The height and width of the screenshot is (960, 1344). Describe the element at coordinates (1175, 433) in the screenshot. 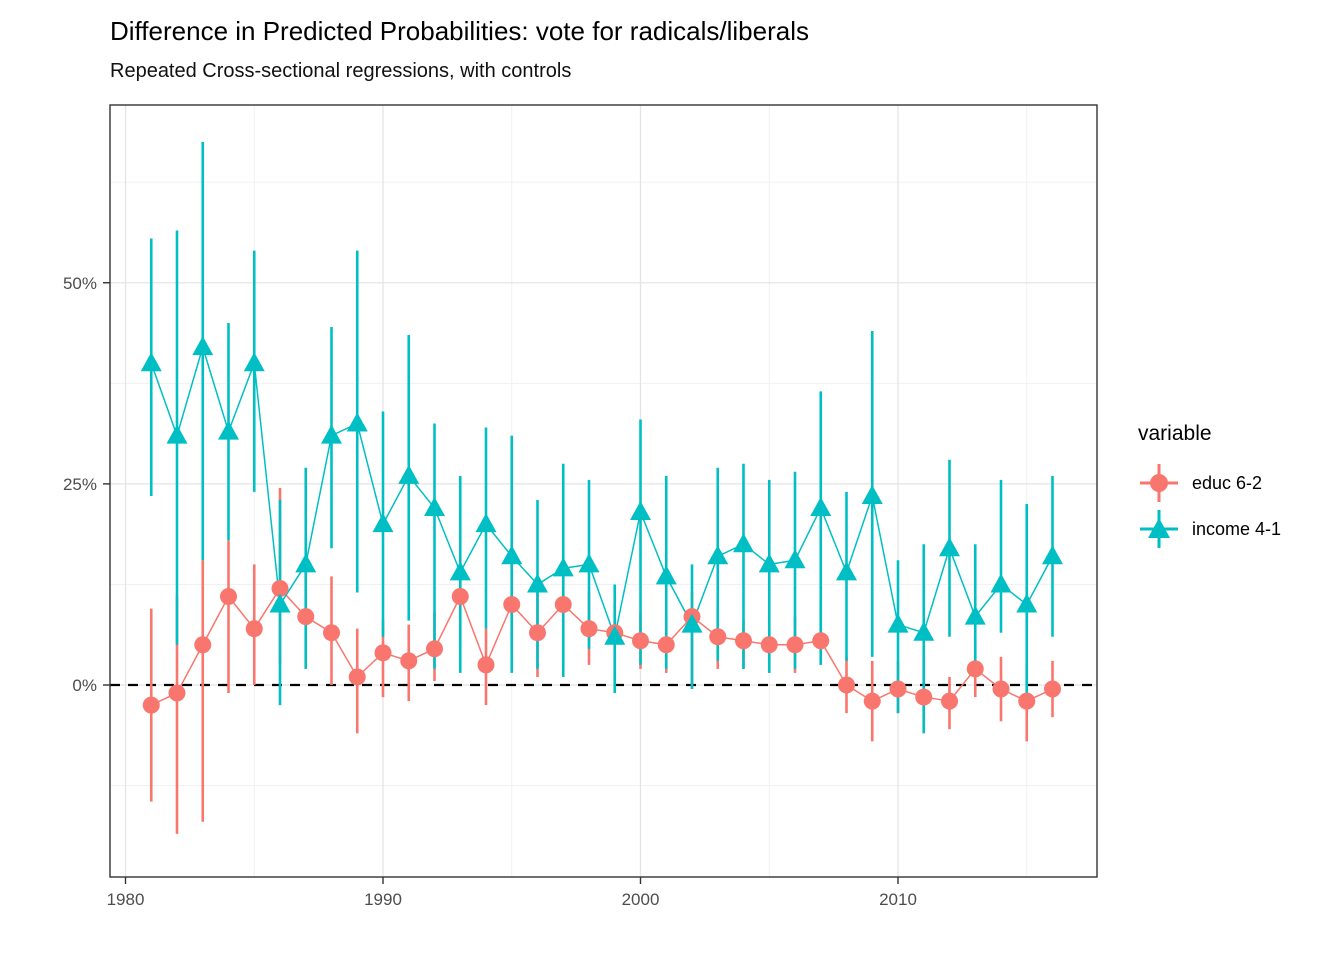

I see `legend-title: variable` at that location.